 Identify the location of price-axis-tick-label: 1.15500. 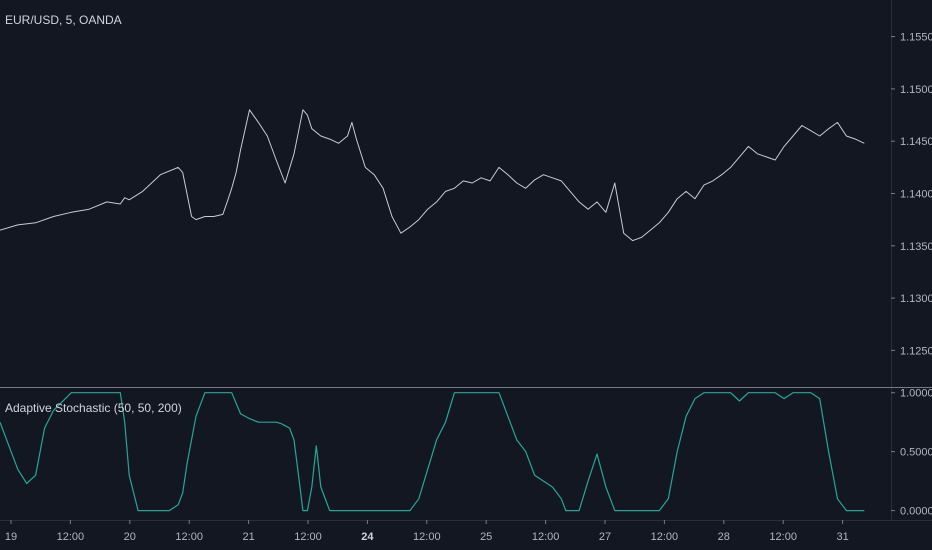
(916, 38).